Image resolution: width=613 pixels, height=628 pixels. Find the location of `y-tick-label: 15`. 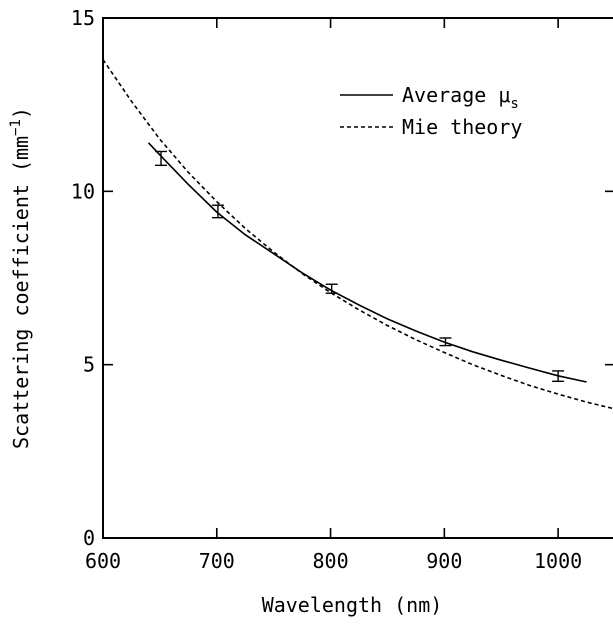

y-tick-label: 15 is located at coordinates (83, 18).